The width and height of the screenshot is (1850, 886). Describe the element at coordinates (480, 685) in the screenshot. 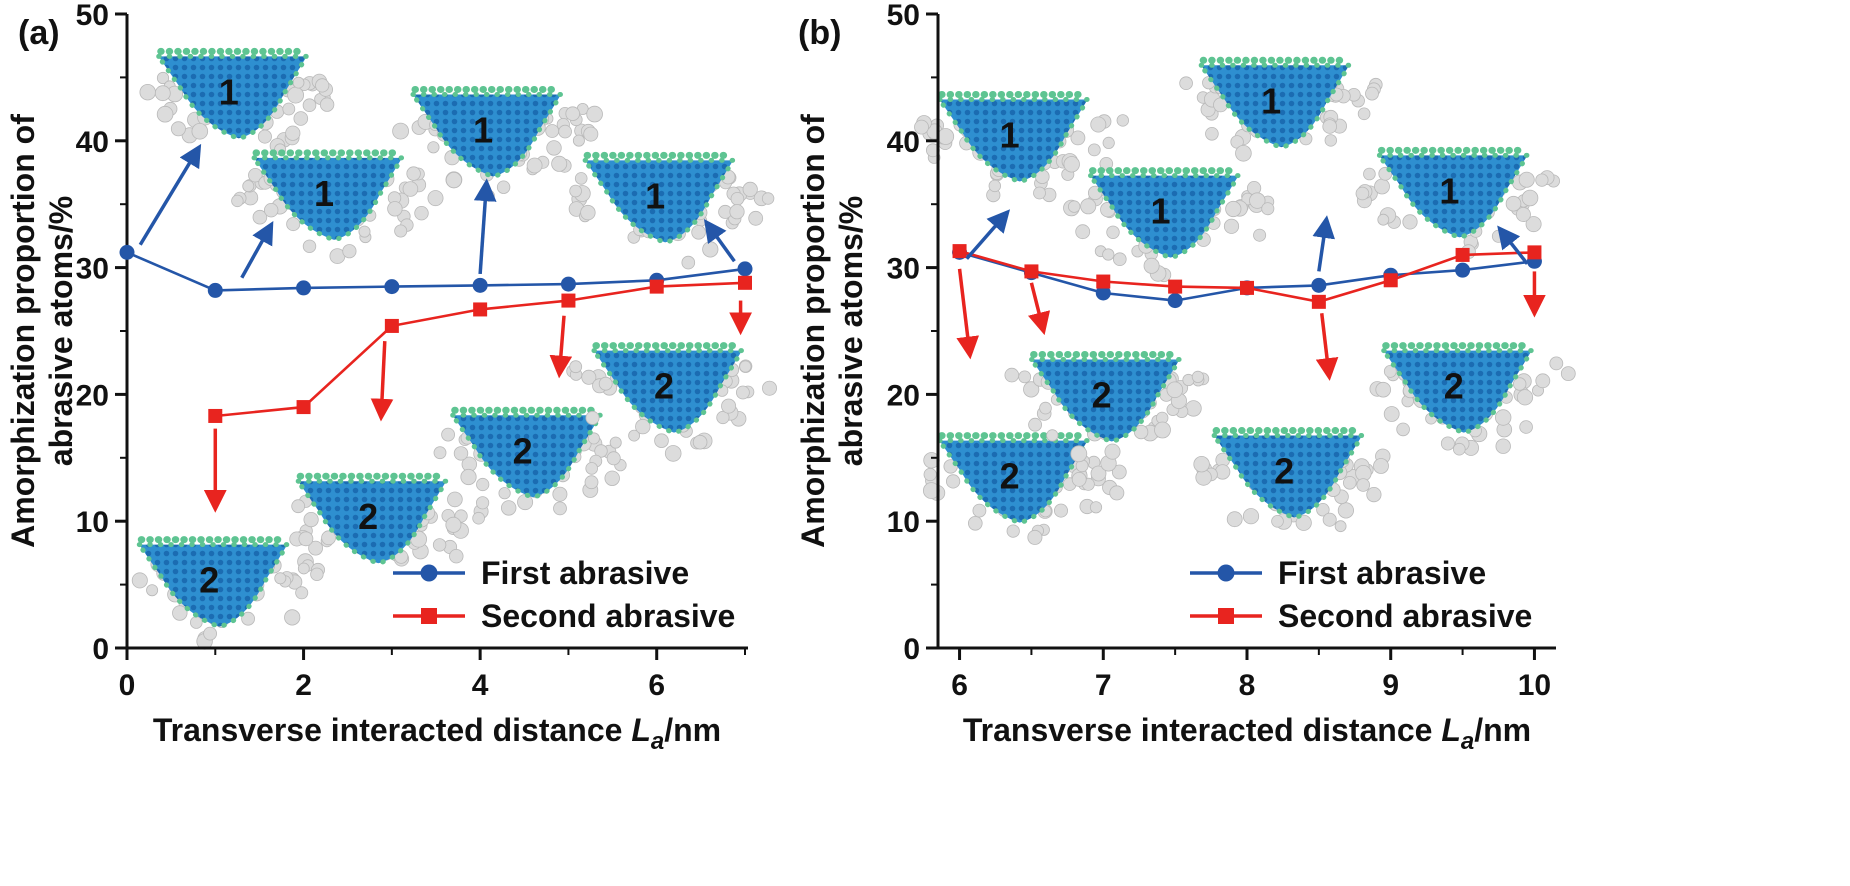

I see `x-tick-label: 4` at that location.